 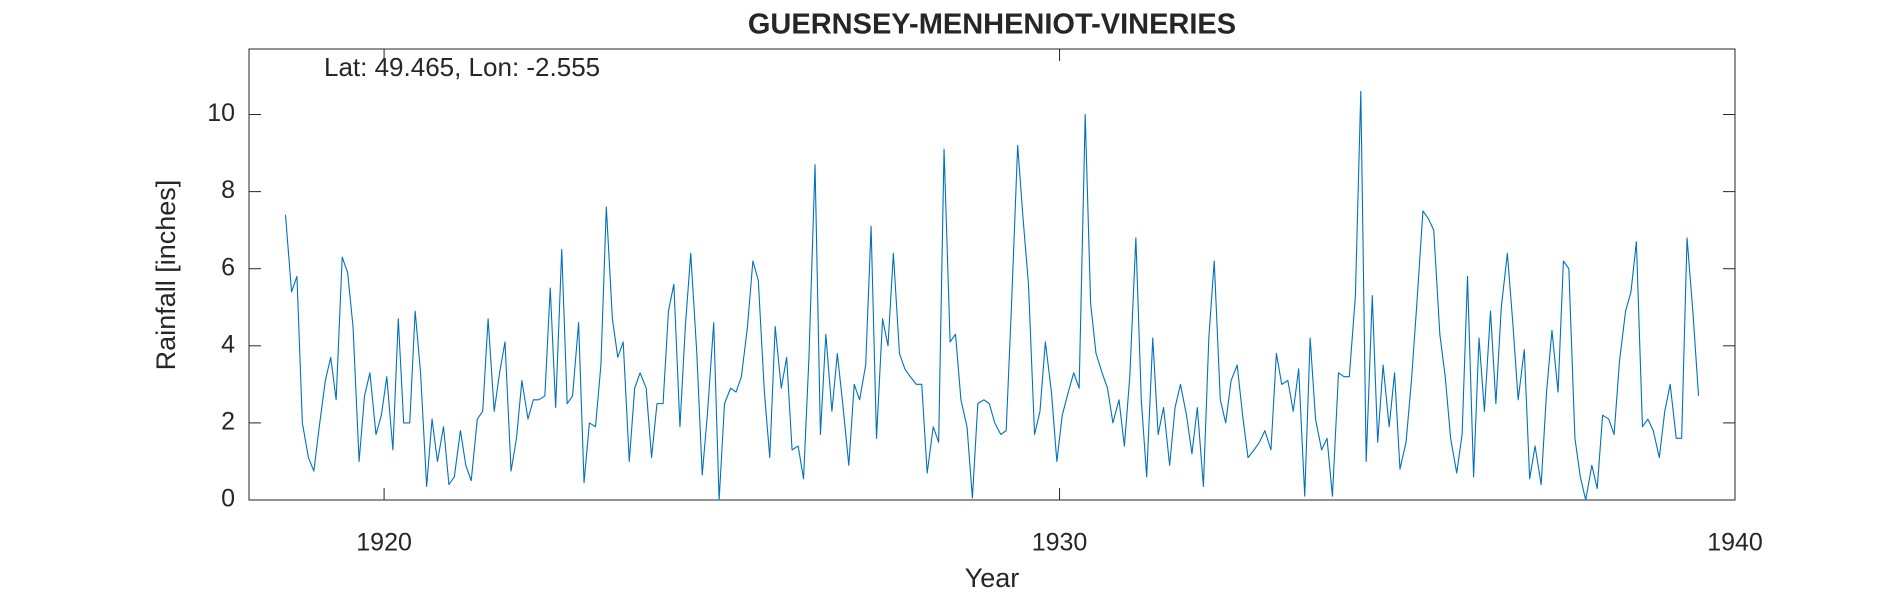 I want to click on y-tick-label: 8, so click(x=228, y=190).